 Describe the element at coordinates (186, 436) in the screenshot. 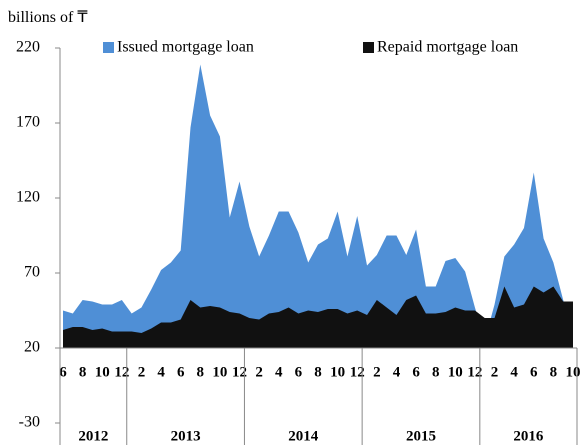

I see `x-group-label: 2013` at that location.